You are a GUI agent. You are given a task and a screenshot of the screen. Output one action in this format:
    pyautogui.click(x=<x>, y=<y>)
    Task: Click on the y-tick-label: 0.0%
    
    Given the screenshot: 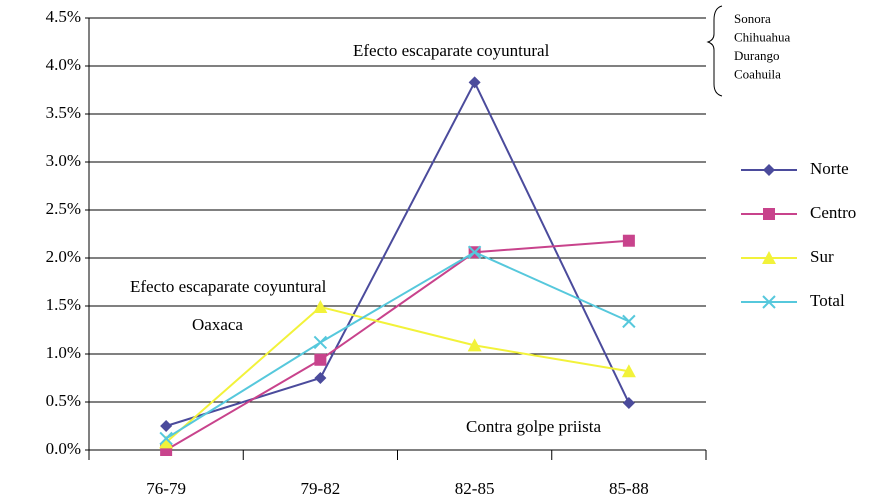 What is the action you would take?
    pyautogui.click(x=63, y=448)
    